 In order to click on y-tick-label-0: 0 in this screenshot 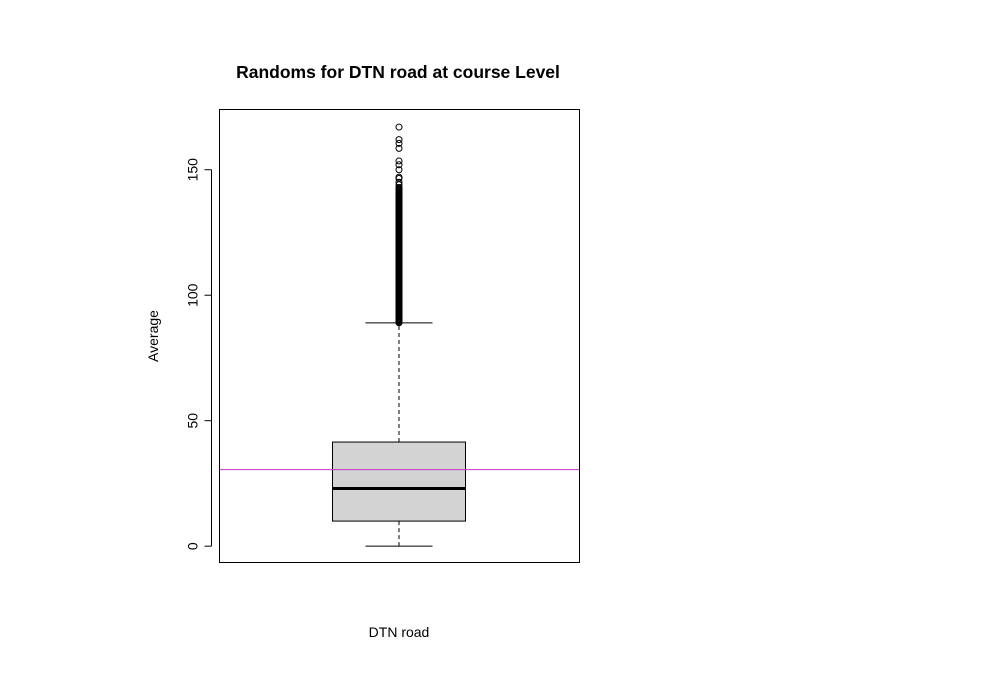, I will do `click(193, 546)`.